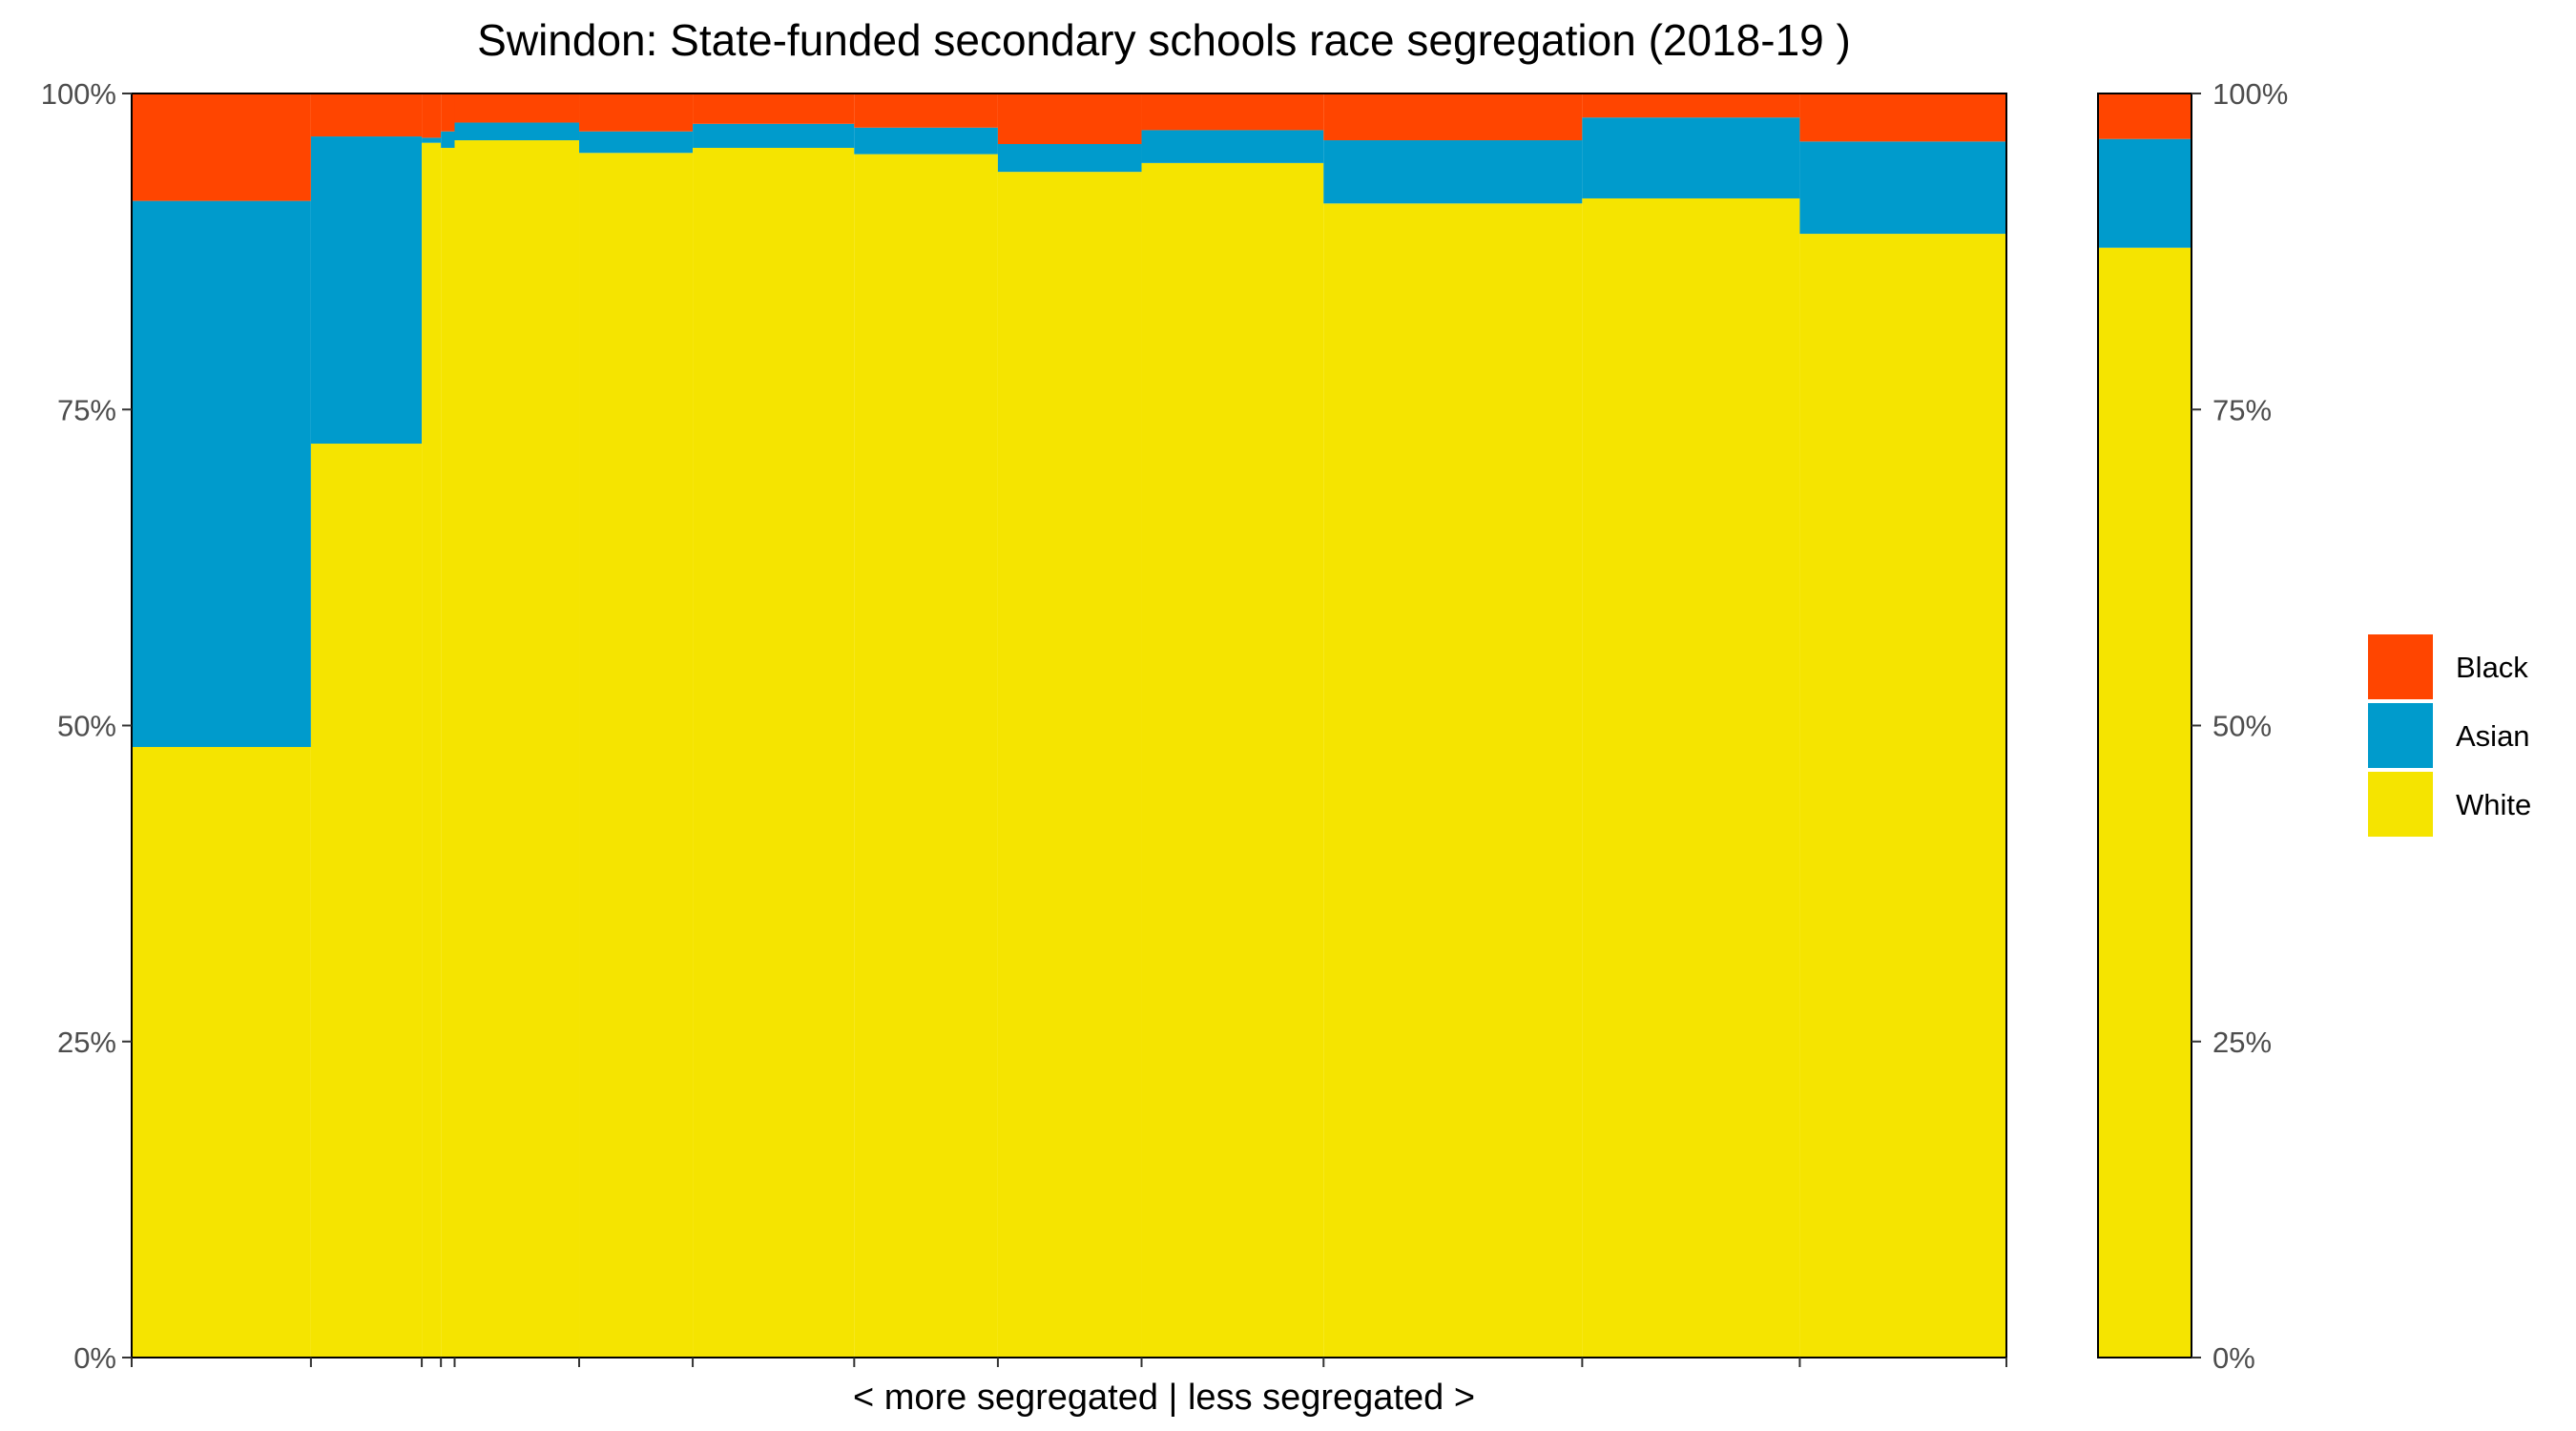 The height and width of the screenshot is (1431, 2576). What do you see at coordinates (1453, 172) in the screenshot?
I see `school-11-asian-segment` at bounding box center [1453, 172].